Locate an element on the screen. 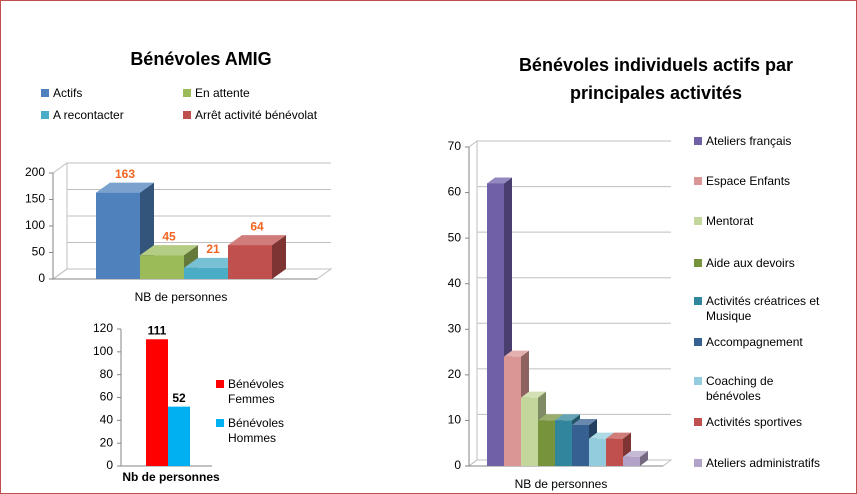 The width and height of the screenshot is (857, 494). chart-title: Bénévoles AMIG is located at coordinates (201, 59).